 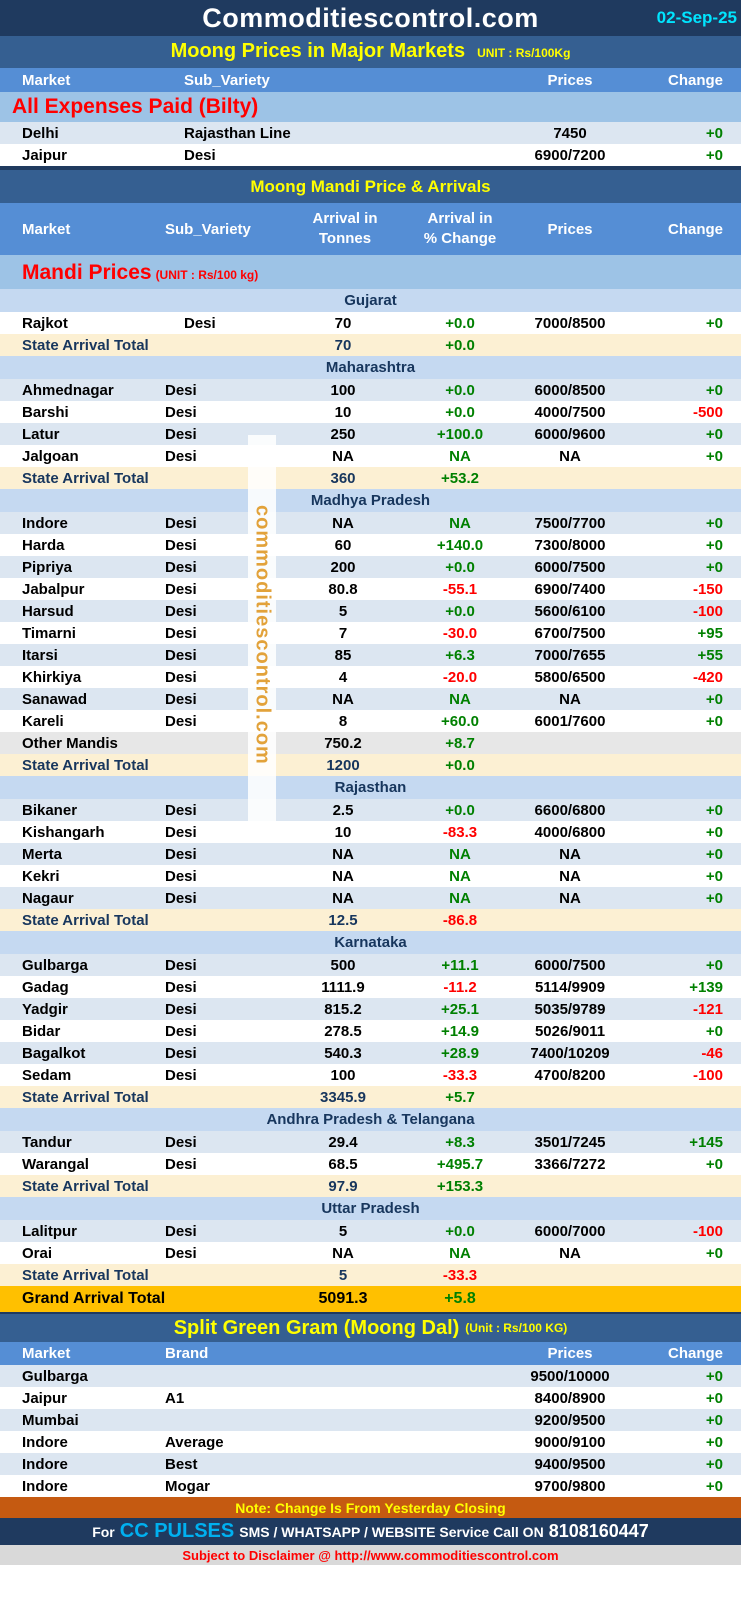 What do you see at coordinates (460, 633) in the screenshot?
I see `arrival-pct-cell: -30.0` at bounding box center [460, 633].